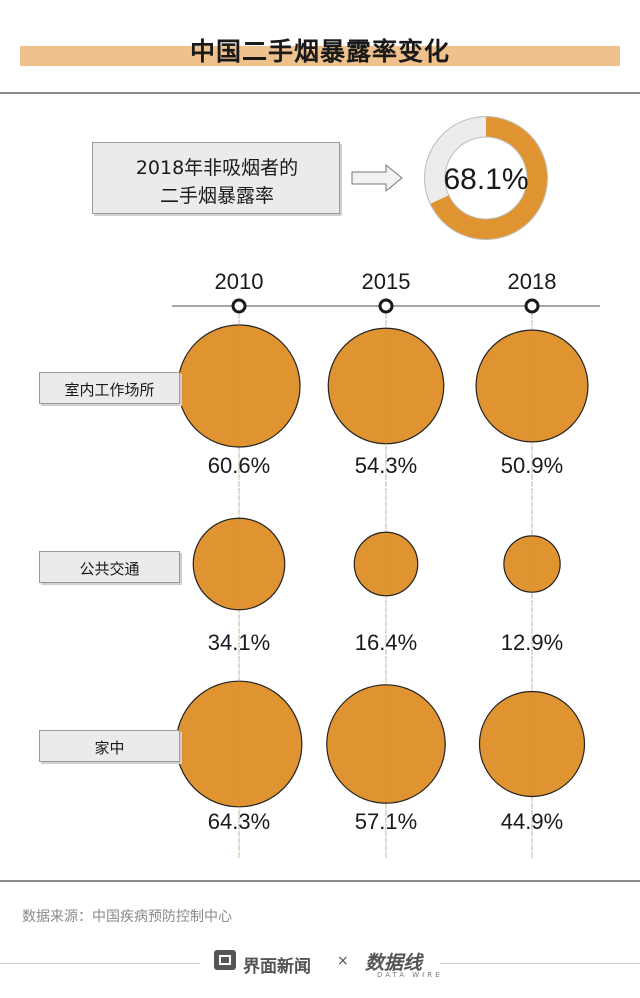 The image size is (640, 998). What do you see at coordinates (277, 967) in the screenshot?
I see `footer-brand: 界面新闻` at bounding box center [277, 967].